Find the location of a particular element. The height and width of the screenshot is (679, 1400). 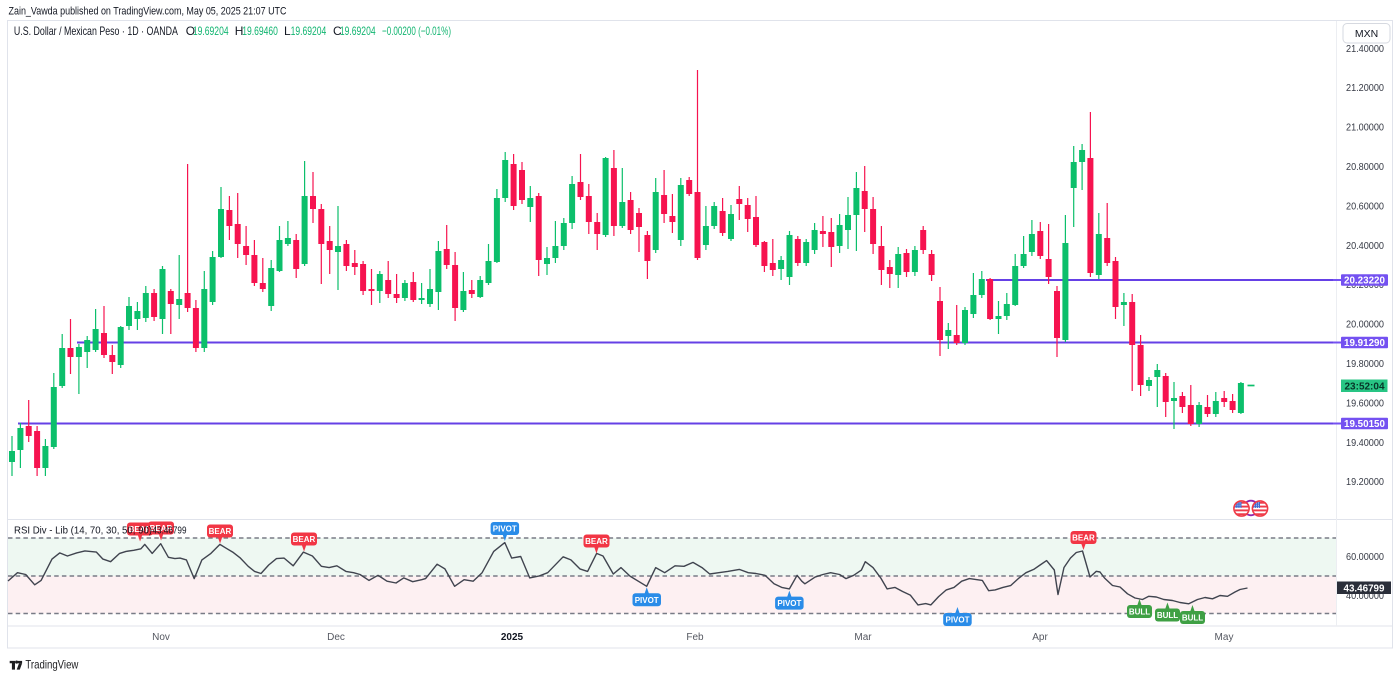

svg-text: May is located at coordinates (1224, 637).